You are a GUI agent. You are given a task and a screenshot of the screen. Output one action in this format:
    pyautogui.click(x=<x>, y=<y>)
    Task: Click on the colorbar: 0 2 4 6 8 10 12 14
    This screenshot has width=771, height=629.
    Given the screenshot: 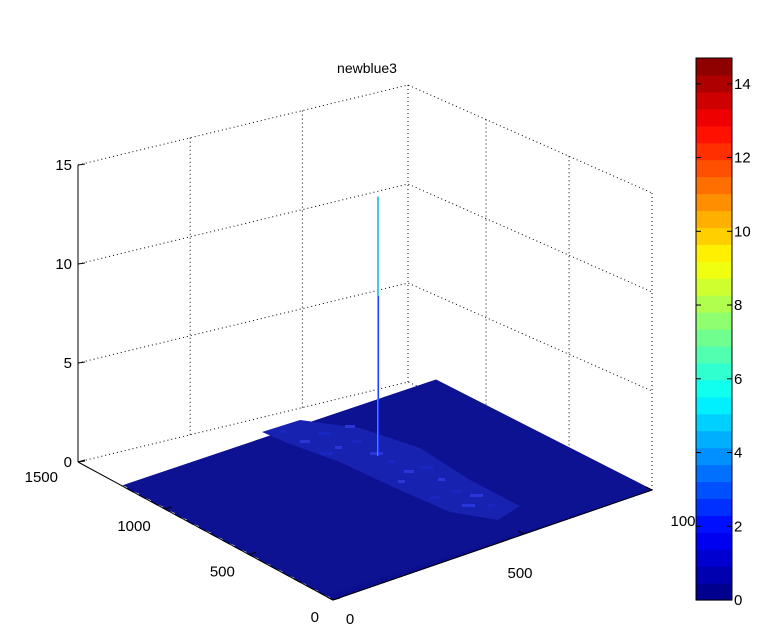 What is the action you would take?
    pyautogui.click(x=723, y=333)
    